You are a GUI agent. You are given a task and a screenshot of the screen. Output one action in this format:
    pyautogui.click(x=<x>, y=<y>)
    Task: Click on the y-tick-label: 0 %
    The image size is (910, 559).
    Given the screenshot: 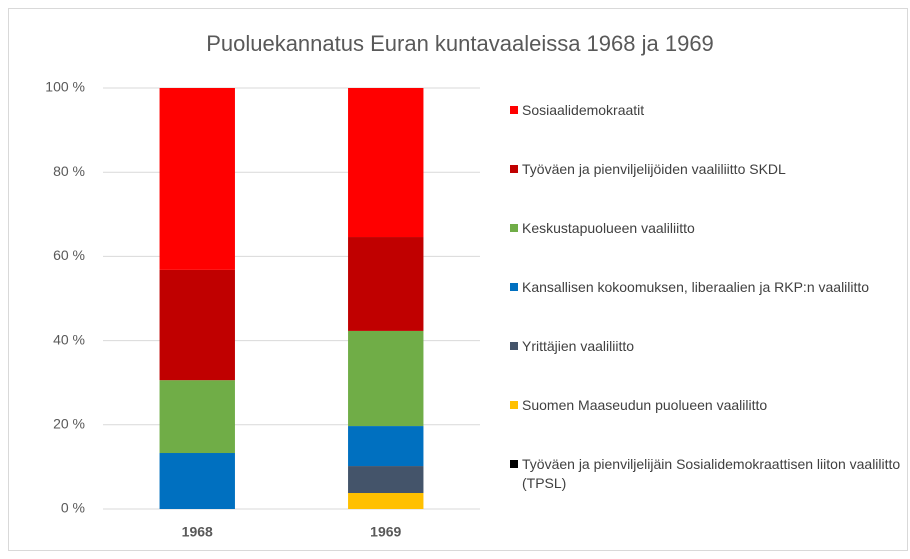 What is the action you would take?
    pyautogui.click(x=73, y=508)
    